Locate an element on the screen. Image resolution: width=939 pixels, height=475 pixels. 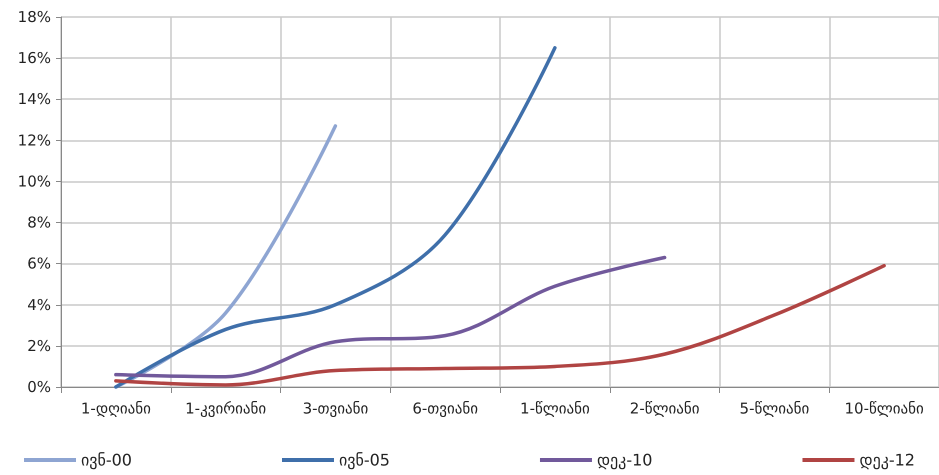
y-tick-label: 14% is located at coordinates (34, 99).